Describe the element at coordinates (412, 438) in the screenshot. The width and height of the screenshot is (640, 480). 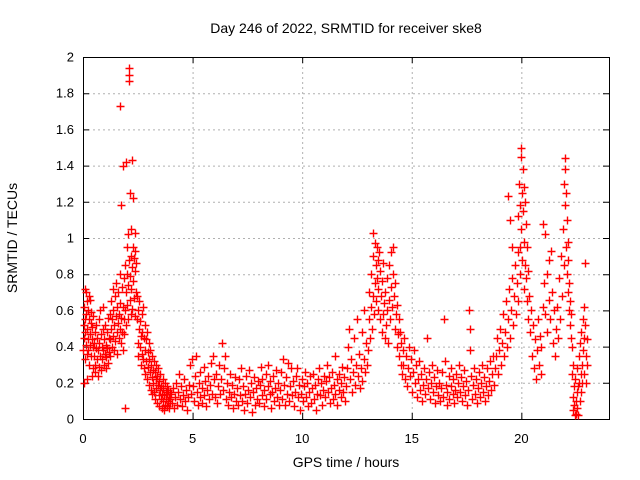
I see `x-tick-label: 15` at that location.